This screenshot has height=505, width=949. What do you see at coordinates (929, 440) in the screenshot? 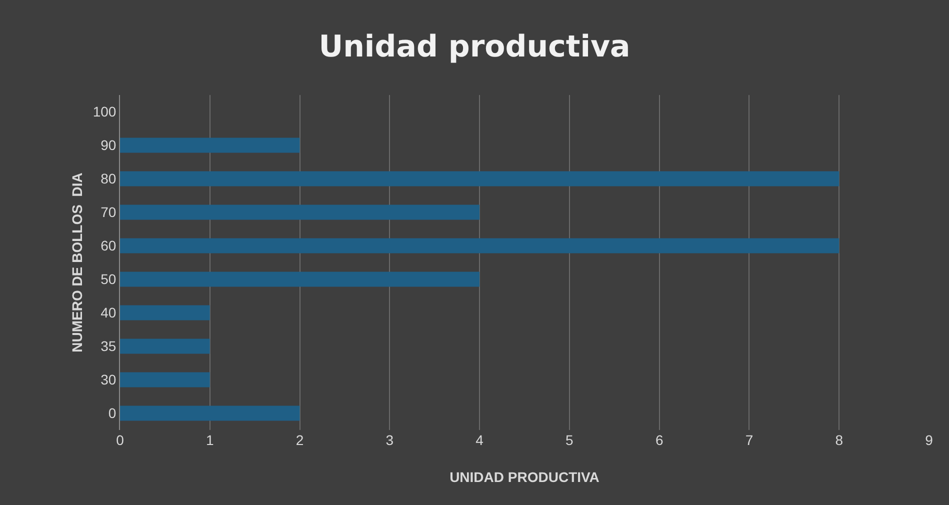
I see `x-tick-label: 9` at bounding box center [929, 440].